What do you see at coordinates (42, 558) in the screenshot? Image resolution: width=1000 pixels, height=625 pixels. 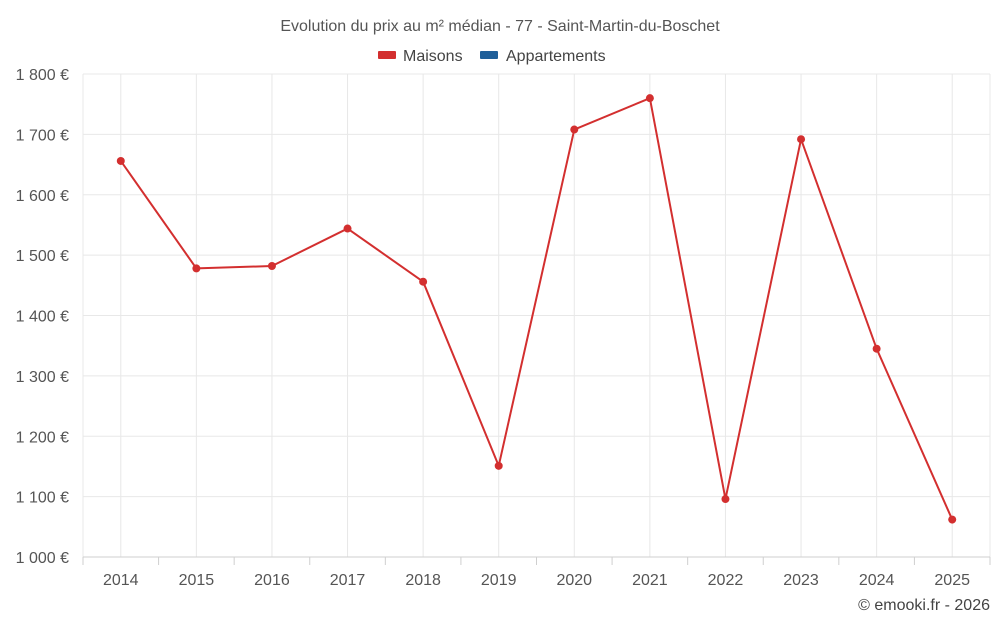 I see `y-tick-label: 1 000 €` at bounding box center [42, 558].